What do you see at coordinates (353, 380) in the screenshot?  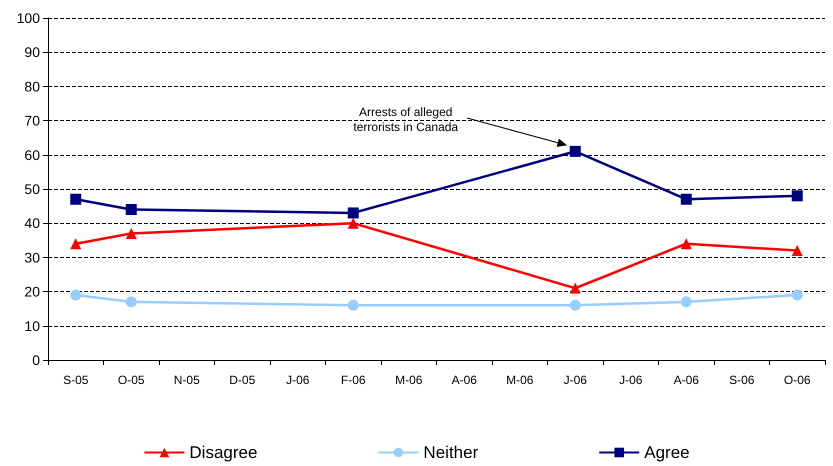 I see `x-tick-label: F-06` at bounding box center [353, 380].